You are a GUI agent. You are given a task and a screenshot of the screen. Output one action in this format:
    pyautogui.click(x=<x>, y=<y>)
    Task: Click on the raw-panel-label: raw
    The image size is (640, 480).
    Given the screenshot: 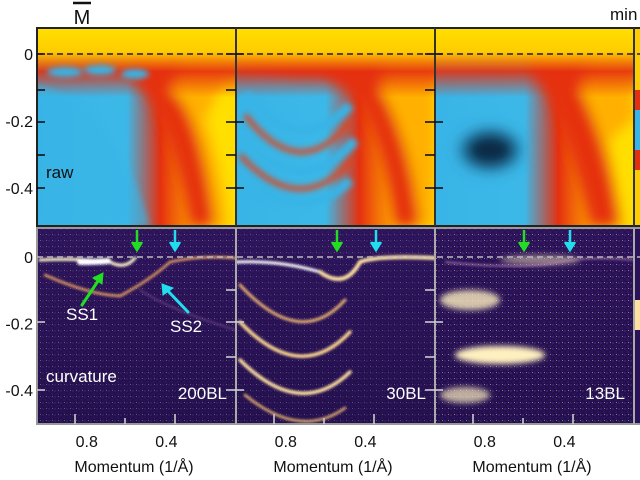 What is the action you would take?
    pyautogui.click(x=60, y=172)
    